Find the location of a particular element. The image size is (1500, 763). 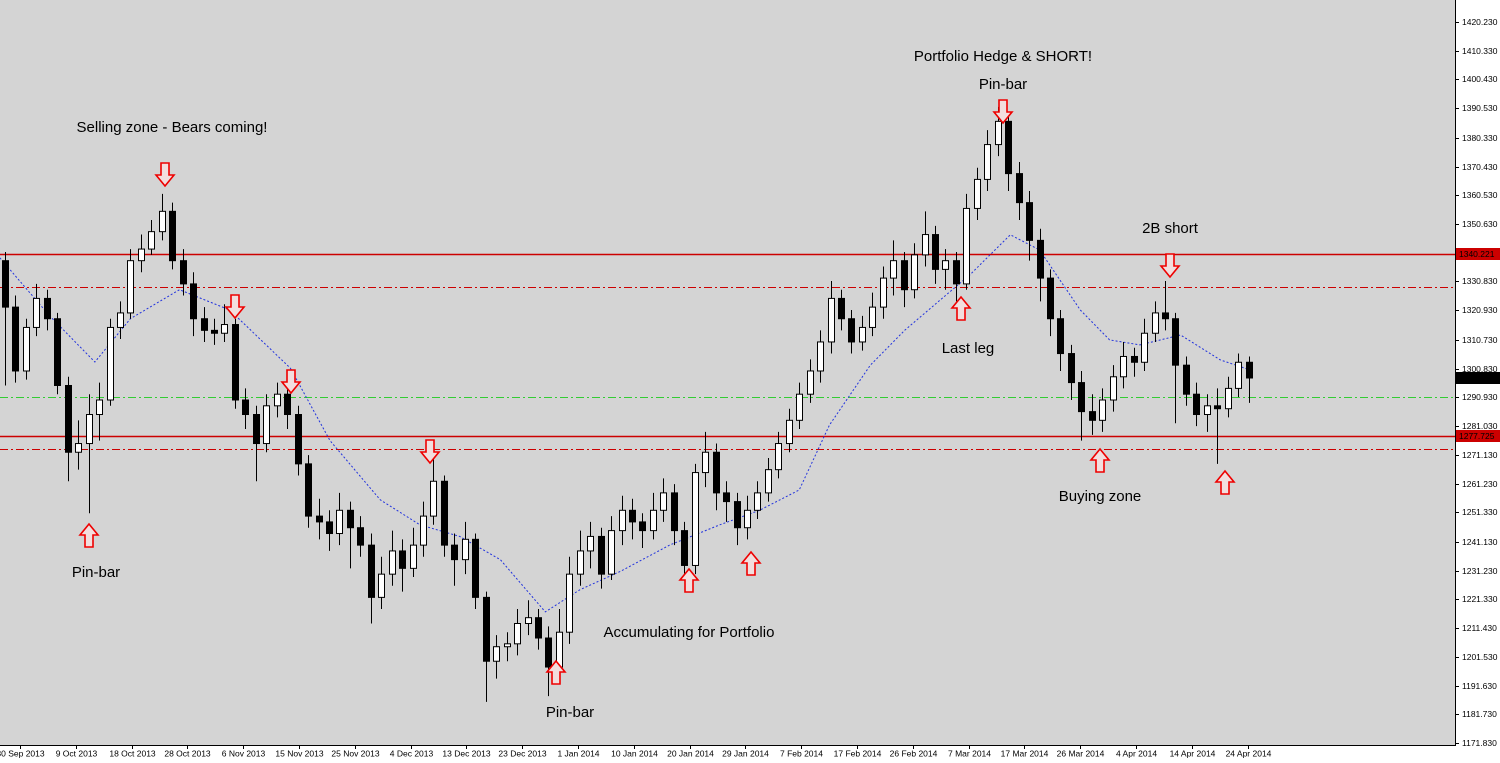

price-tag-label: 1277.725 is located at coordinates (1477, 436).